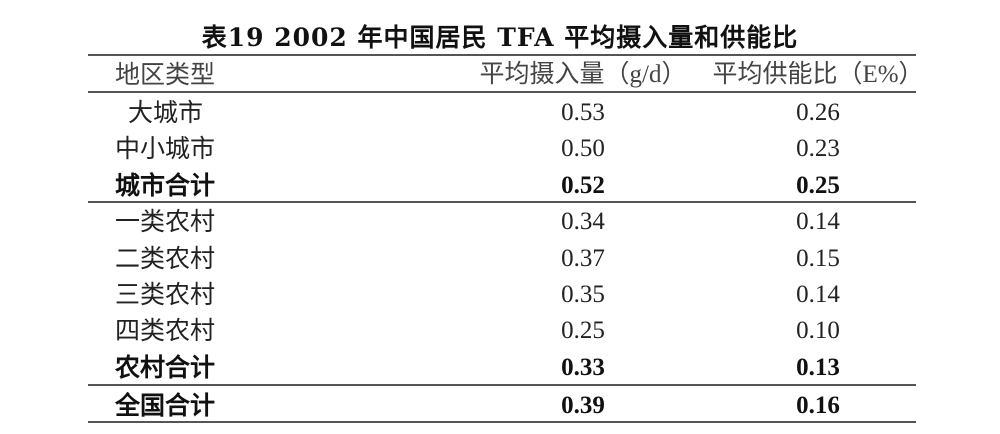  What do you see at coordinates (583, 258) in the screenshot?
I see `intake-cell: 0.37` at bounding box center [583, 258].